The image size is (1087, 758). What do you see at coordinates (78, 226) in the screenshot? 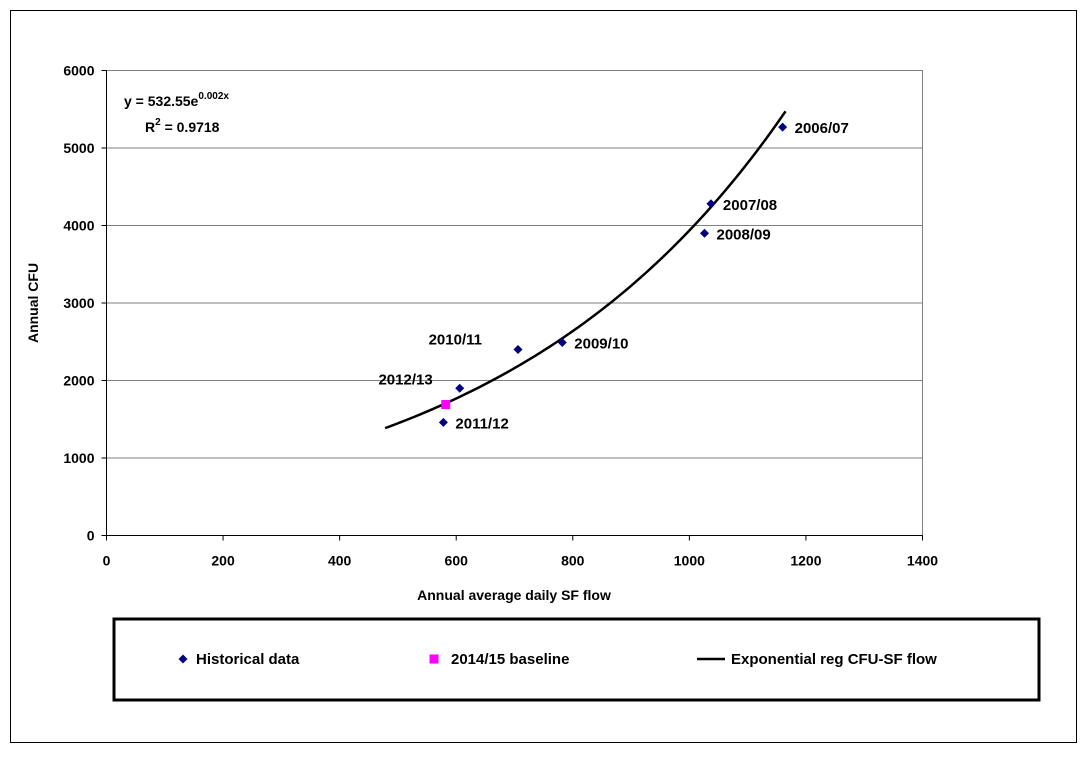
I see `y-tick-label: 4000` at bounding box center [78, 226].